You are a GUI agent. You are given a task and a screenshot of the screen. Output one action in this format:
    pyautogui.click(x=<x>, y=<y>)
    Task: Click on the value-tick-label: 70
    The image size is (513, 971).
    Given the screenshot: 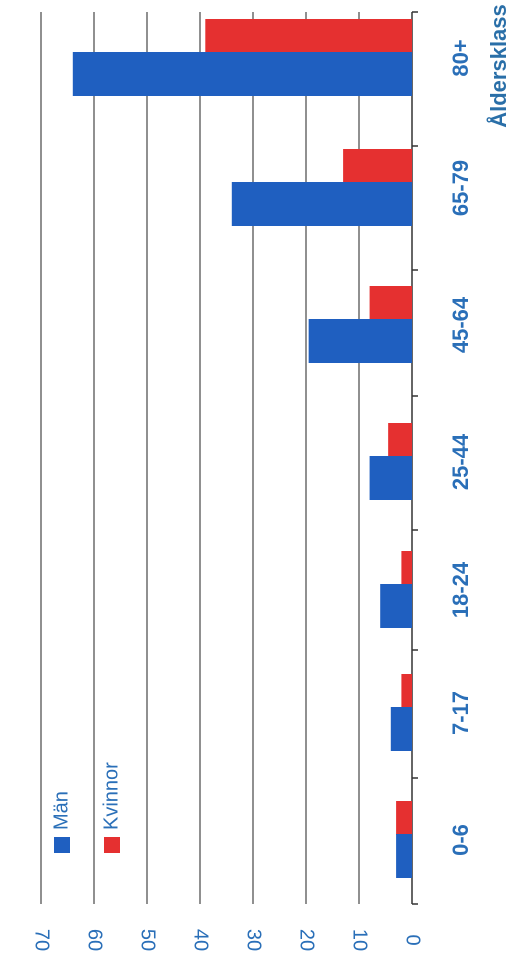 What is the action you would take?
    pyautogui.click(x=42, y=940)
    